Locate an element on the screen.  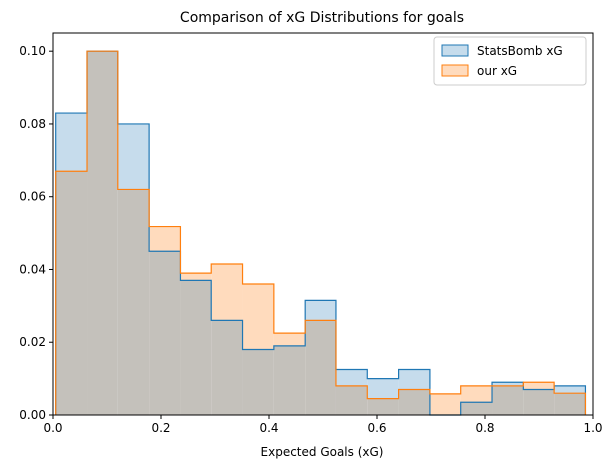
x-tick-label: 0.6 is located at coordinates (376, 428).